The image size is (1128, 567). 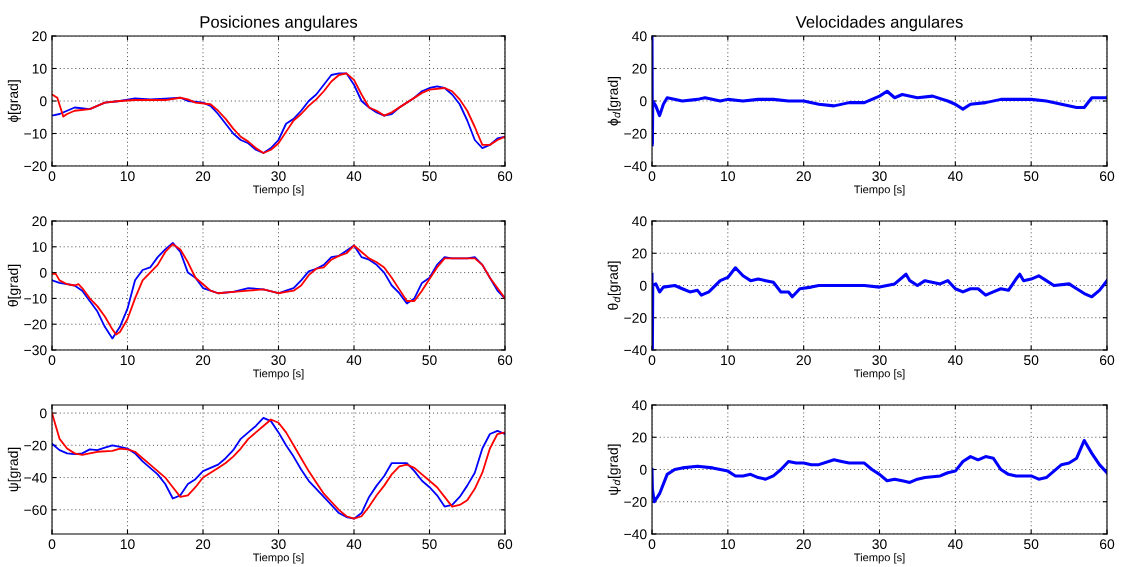 What do you see at coordinates (35, 350) in the screenshot?
I see `y-tick-label: −30` at bounding box center [35, 350].